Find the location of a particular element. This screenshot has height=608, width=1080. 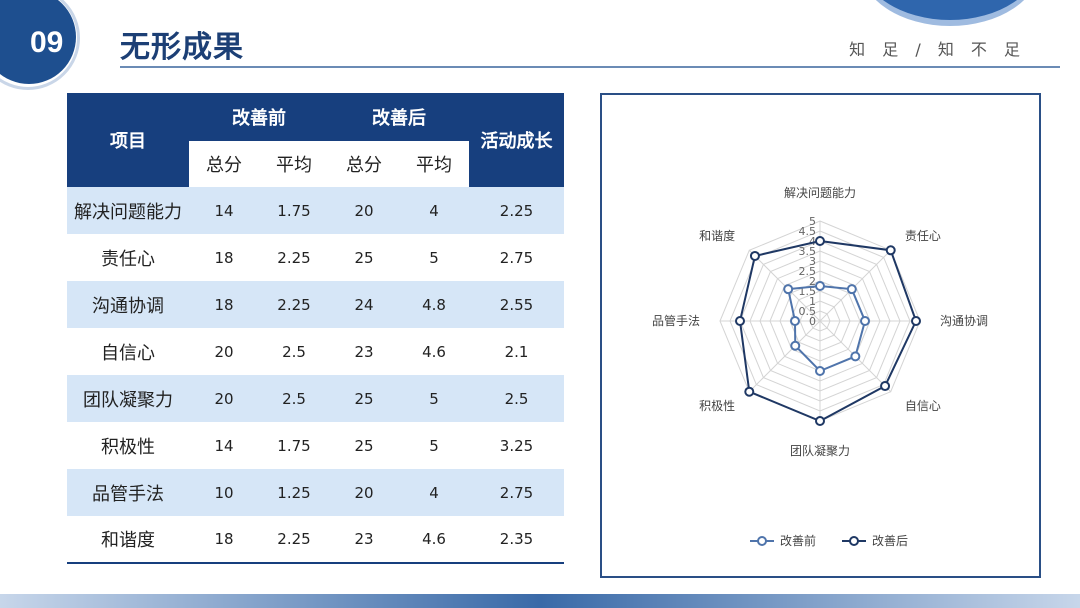

growth: 2.55 is located at coordinates (516, 304).